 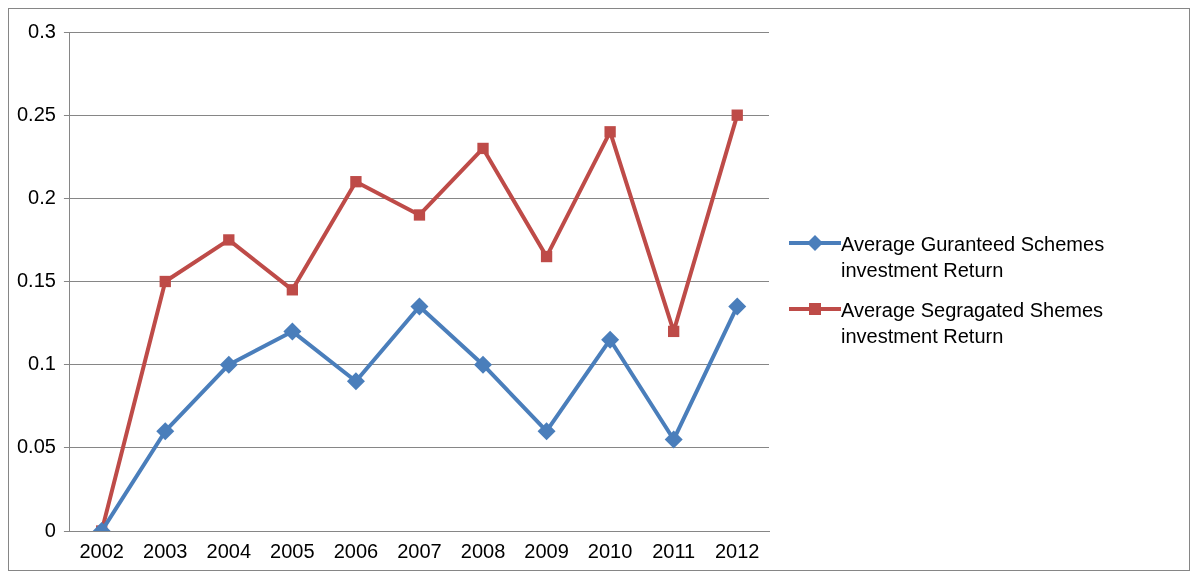 What do you see at coordinates (483, 550) in the screenshot?
I see `x-tick-label: 2008` at bounding box center [483, 550].